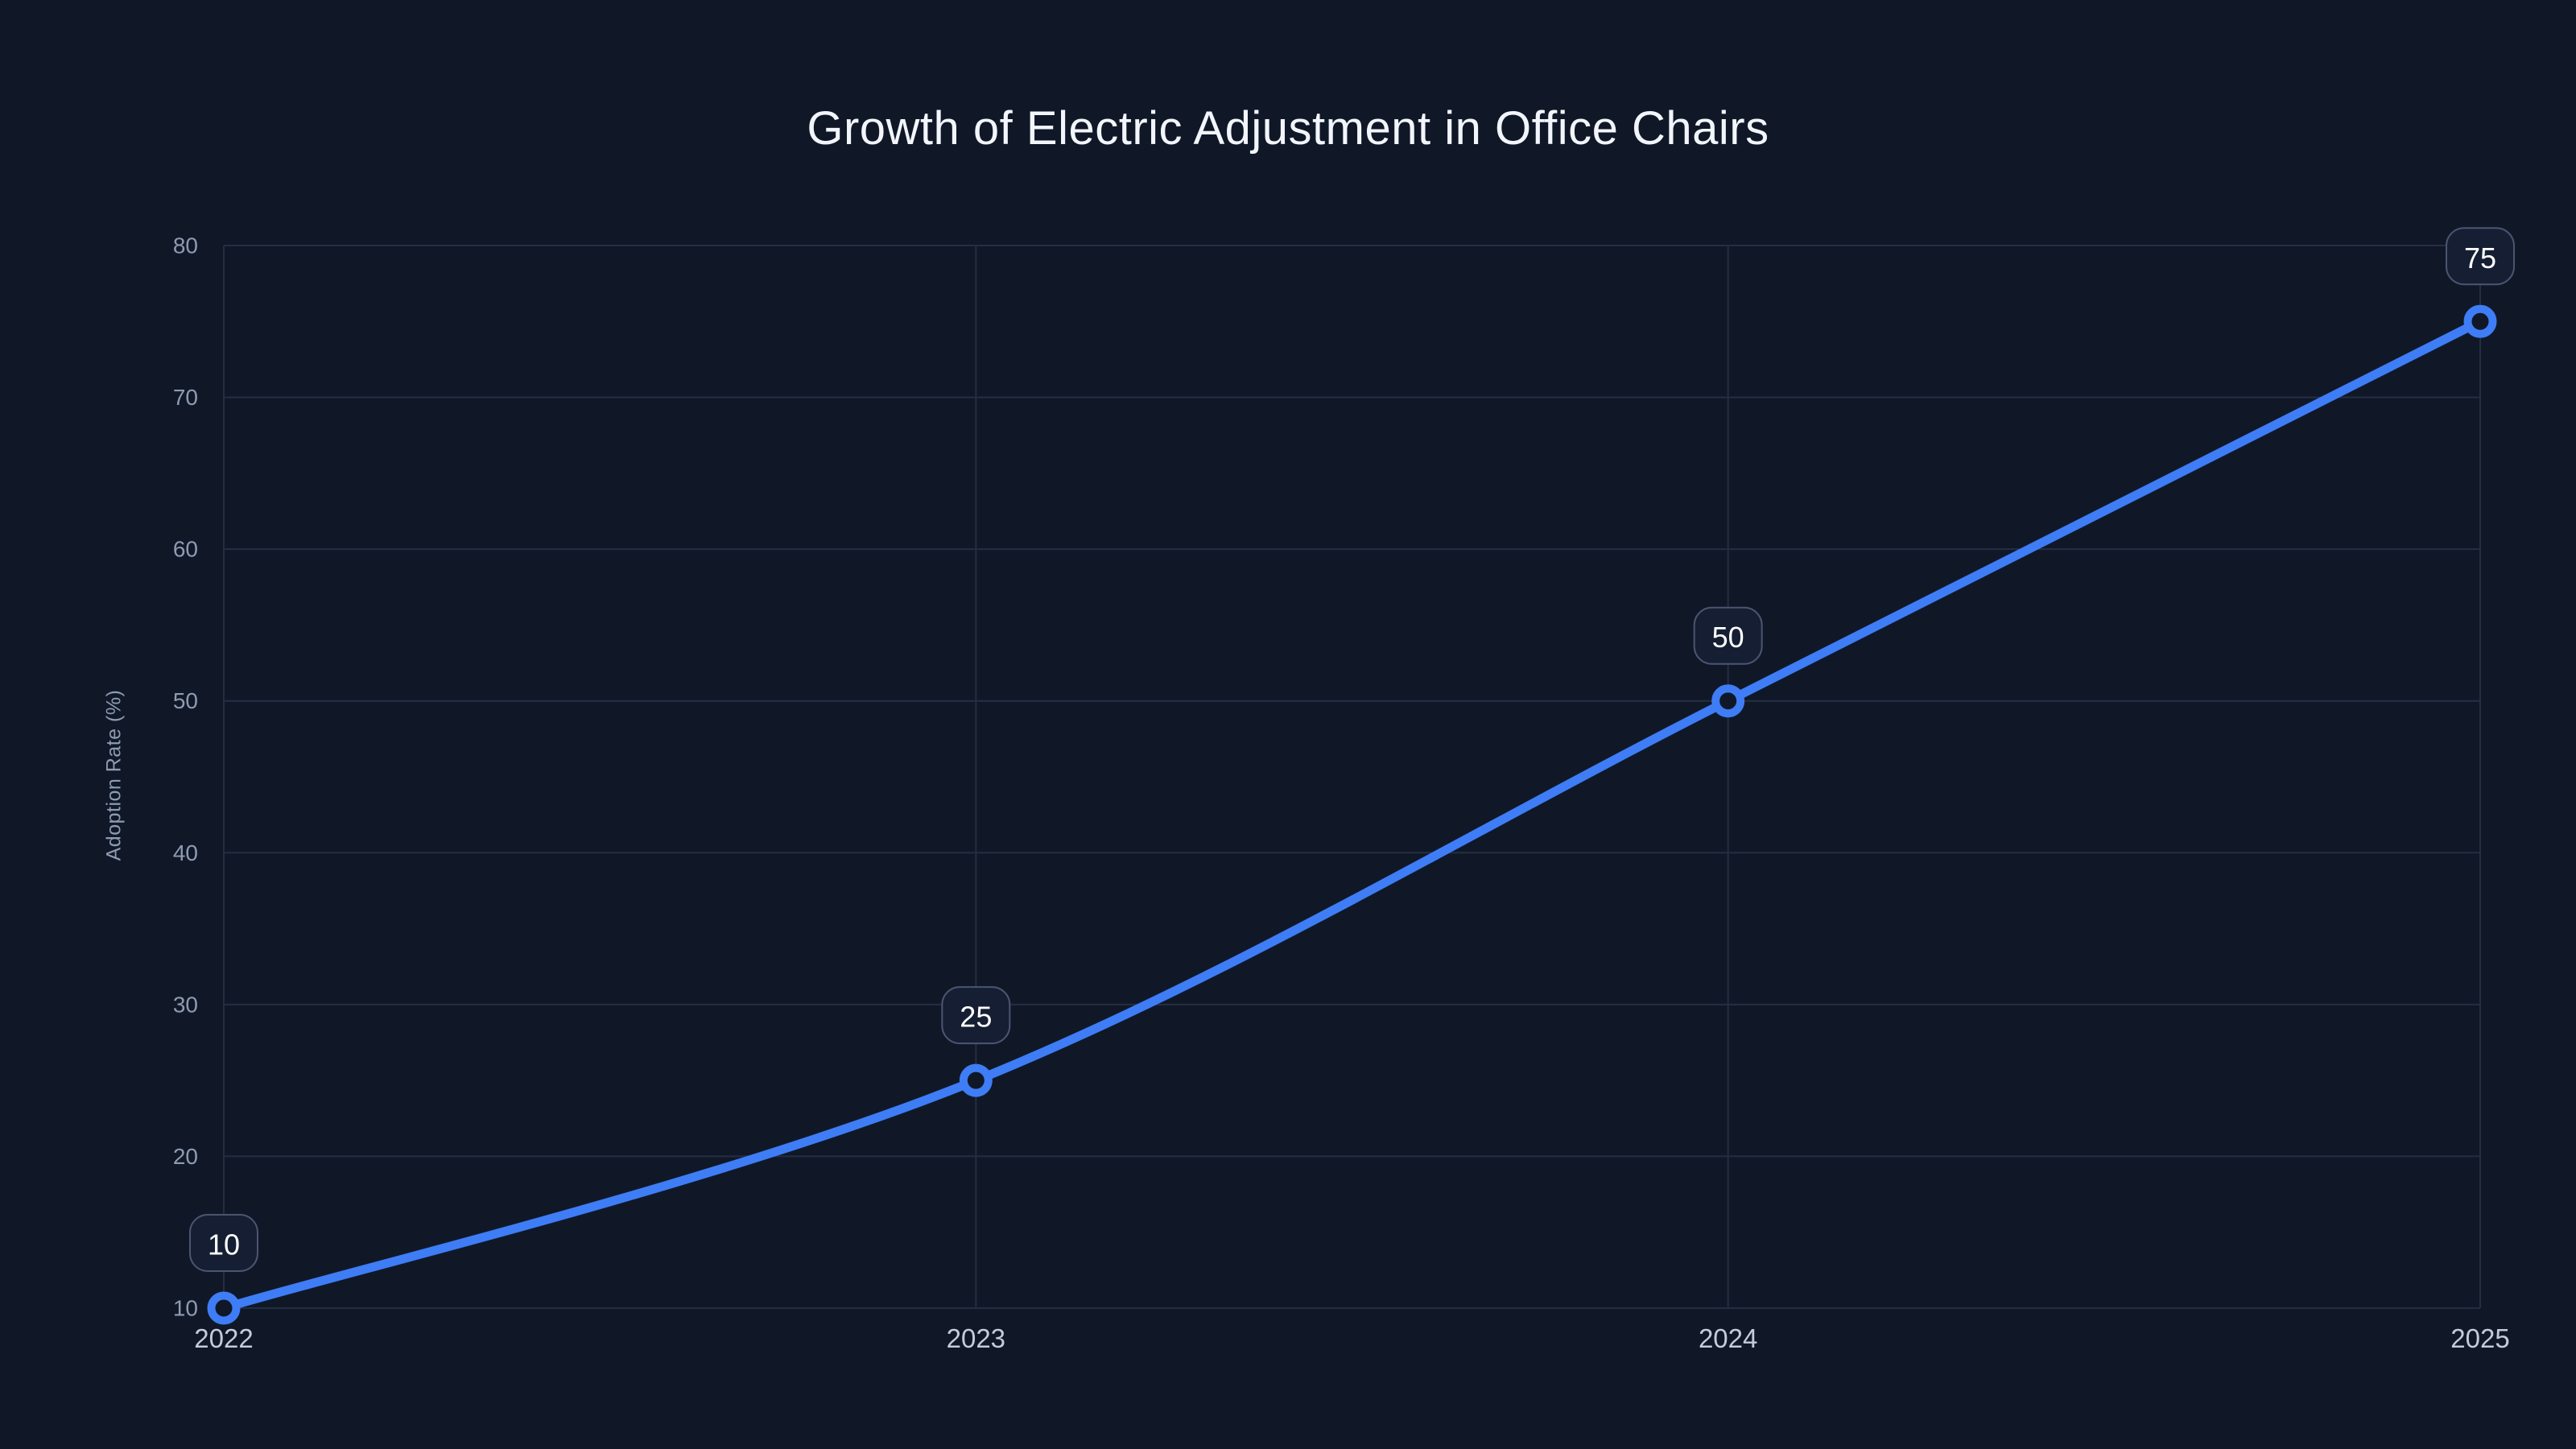  What do you see at coordinates (223, 1338) in the screenshot?
I see `x-tick-label: 2022` at bounding box center [223, 1338].